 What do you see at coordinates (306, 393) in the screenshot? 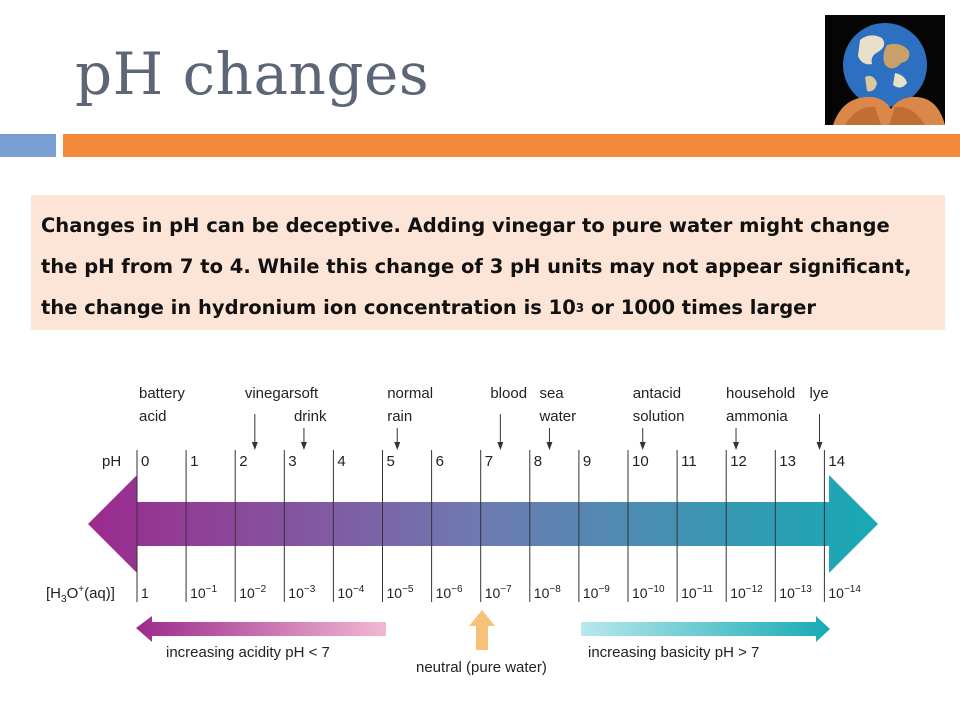
I see `substance-label: soft` at bounding box center [306, 393].